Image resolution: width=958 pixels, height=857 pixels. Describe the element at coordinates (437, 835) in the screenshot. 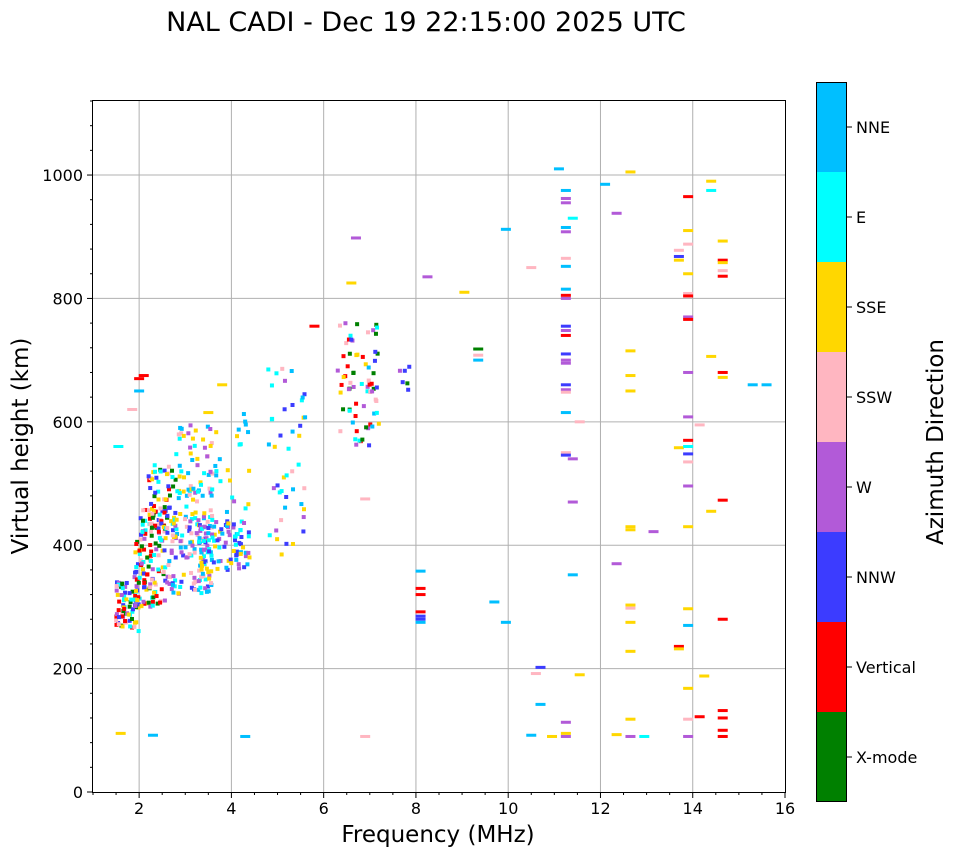

I see `x-axis-label: Frequency (MHz)` at that location.